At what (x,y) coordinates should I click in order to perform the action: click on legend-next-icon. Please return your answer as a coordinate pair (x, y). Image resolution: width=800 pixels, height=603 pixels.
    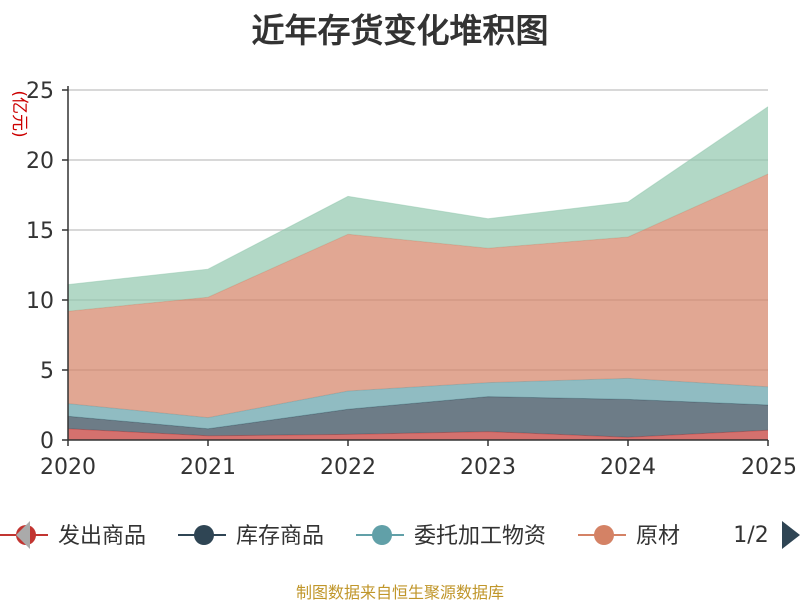
    Looking at the image, I should click on (791, 535).